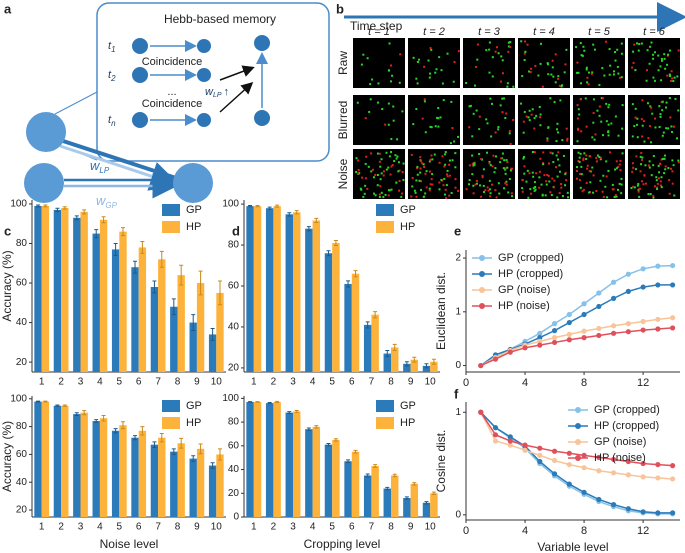 The image size is (685, 553). What do you see at coordinates (172, 62) in the screenshot?
I see `coincidence: Coincidence` at bounding box center [172, 62].